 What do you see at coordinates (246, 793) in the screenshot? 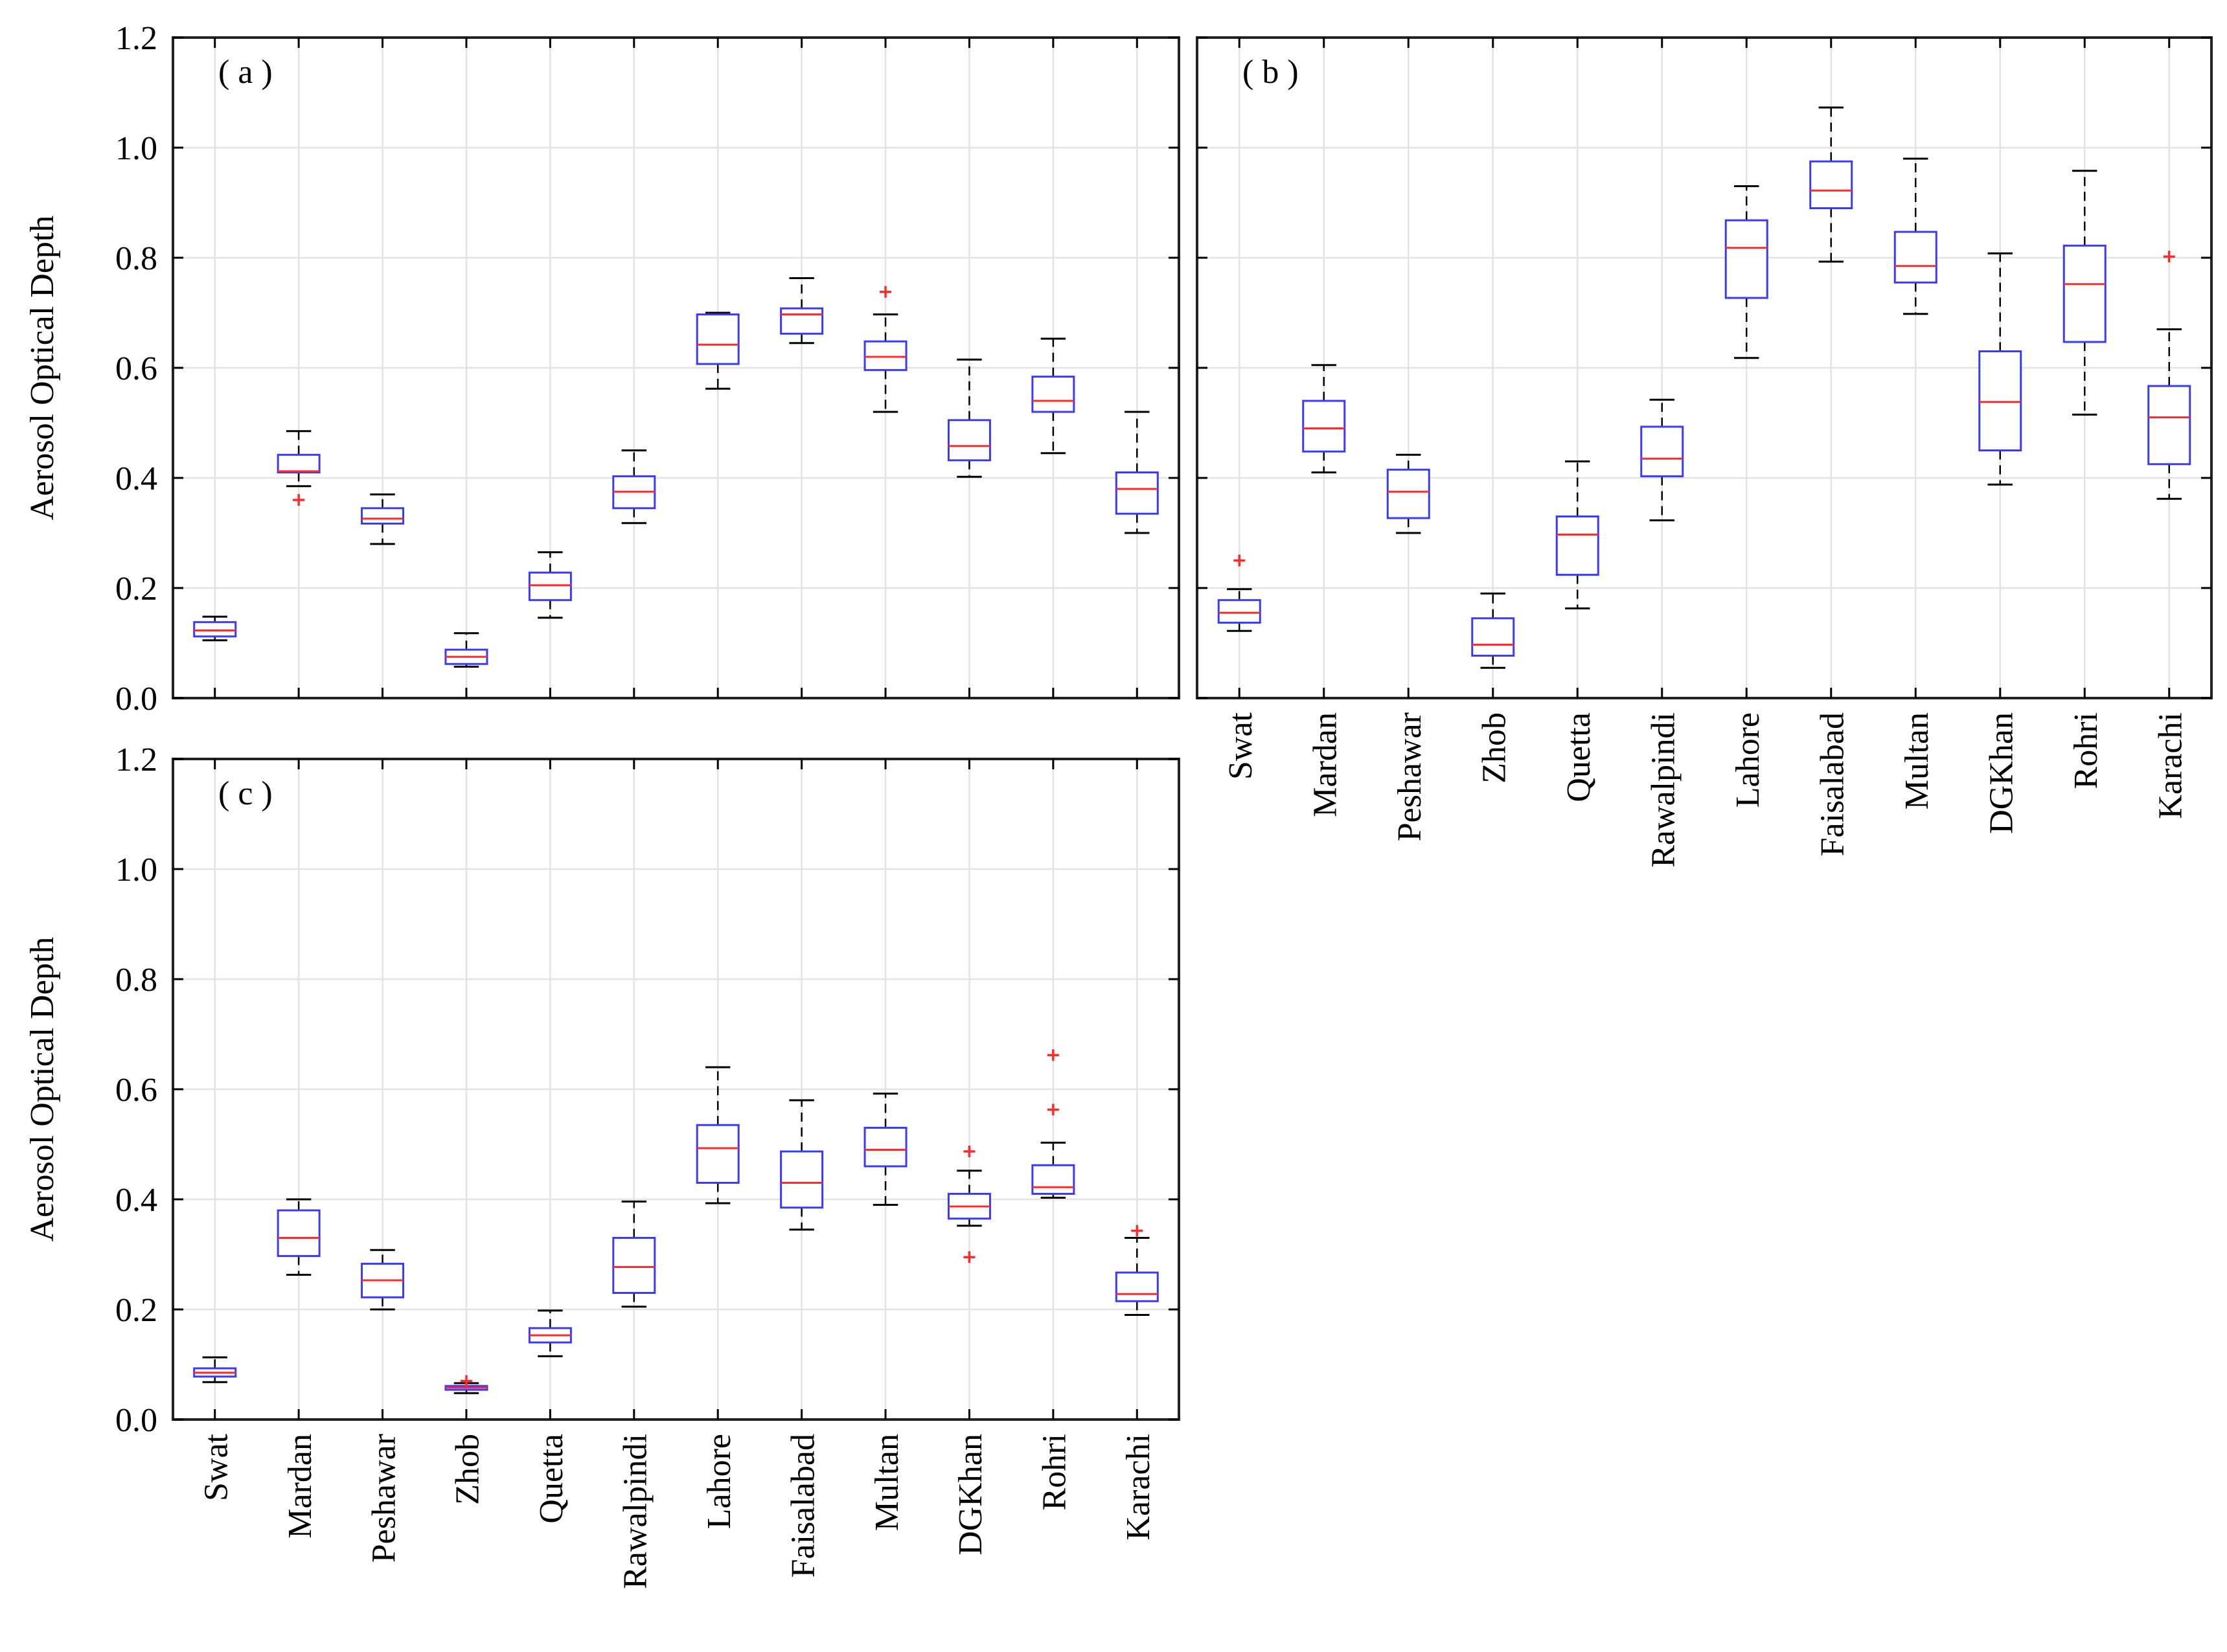
I see `panel-label: ( c )` at bounding box center [246, 793].